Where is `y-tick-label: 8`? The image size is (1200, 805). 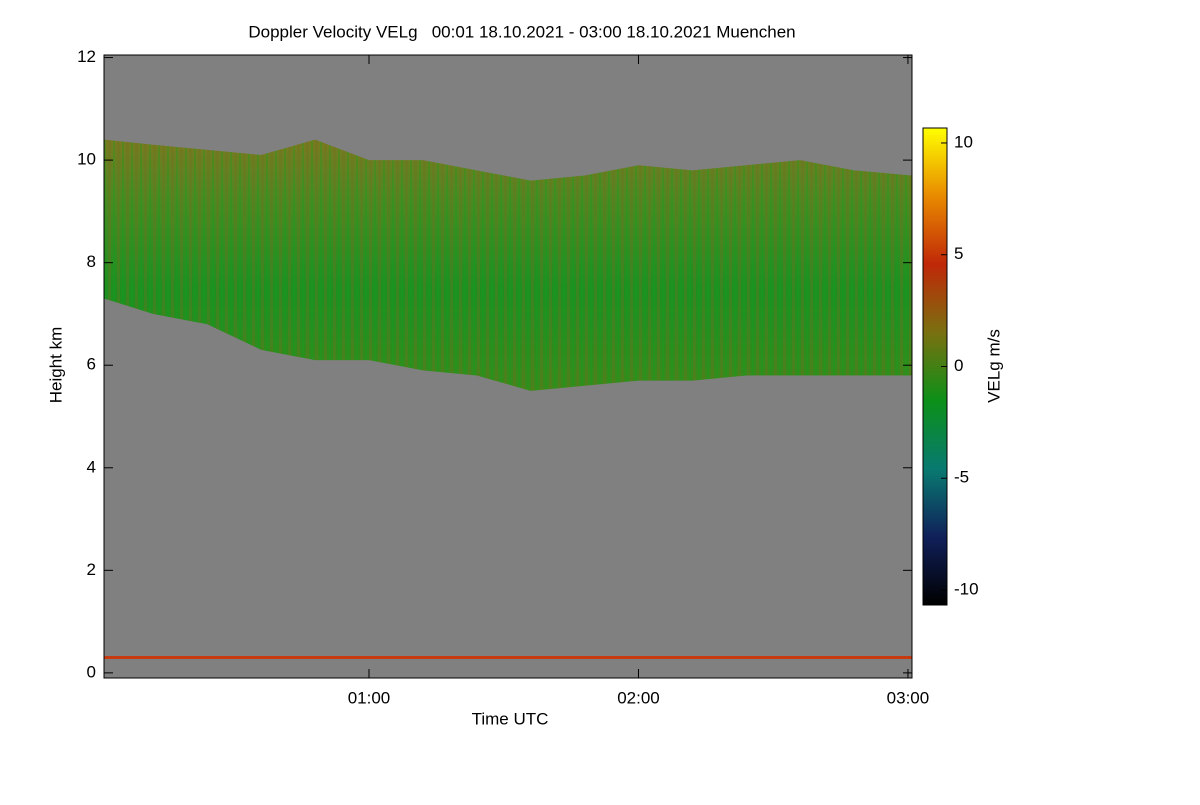 y-tick-label: 8 is located at coordinates (91, 261).